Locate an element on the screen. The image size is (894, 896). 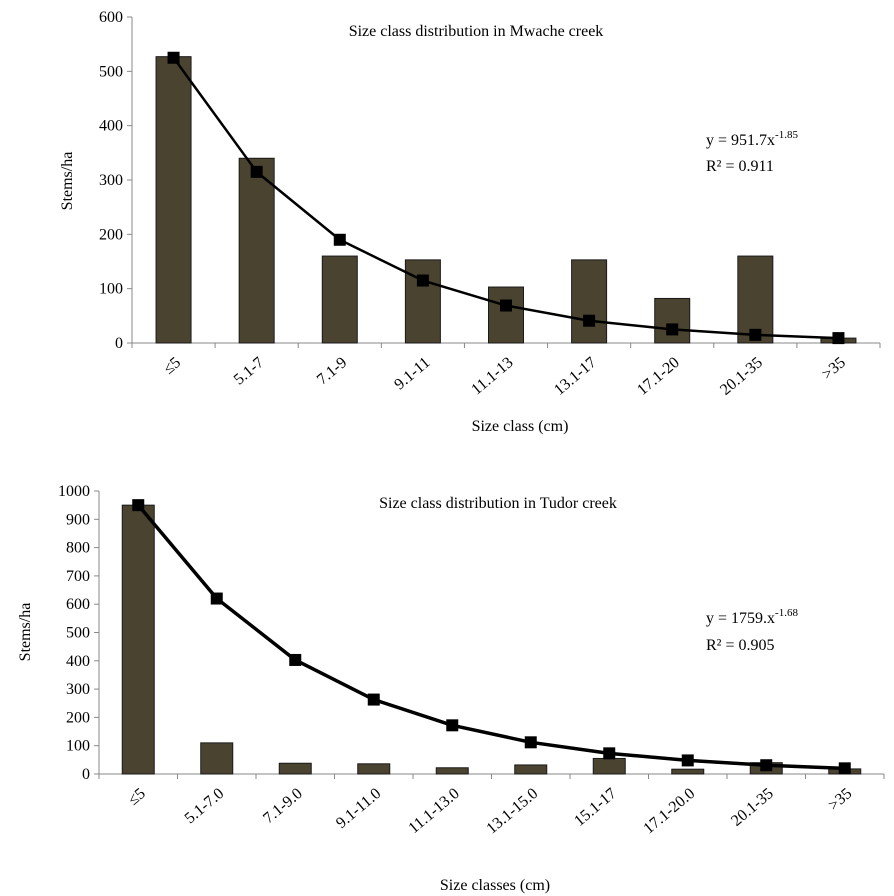
y-tick-label: 800 is located at coordinates (78, 548).